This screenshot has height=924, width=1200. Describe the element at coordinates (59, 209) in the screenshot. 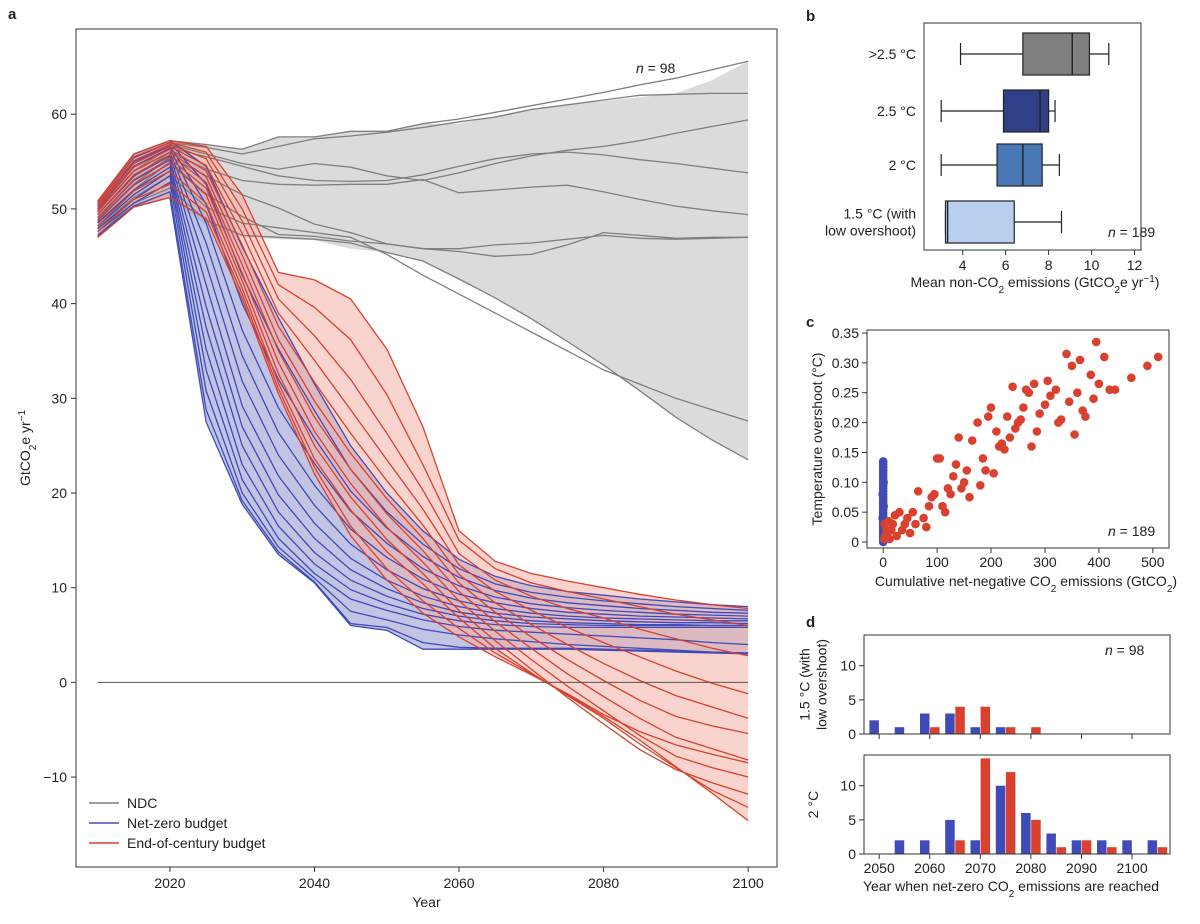

I see `y-tick-label: 50` at that location.